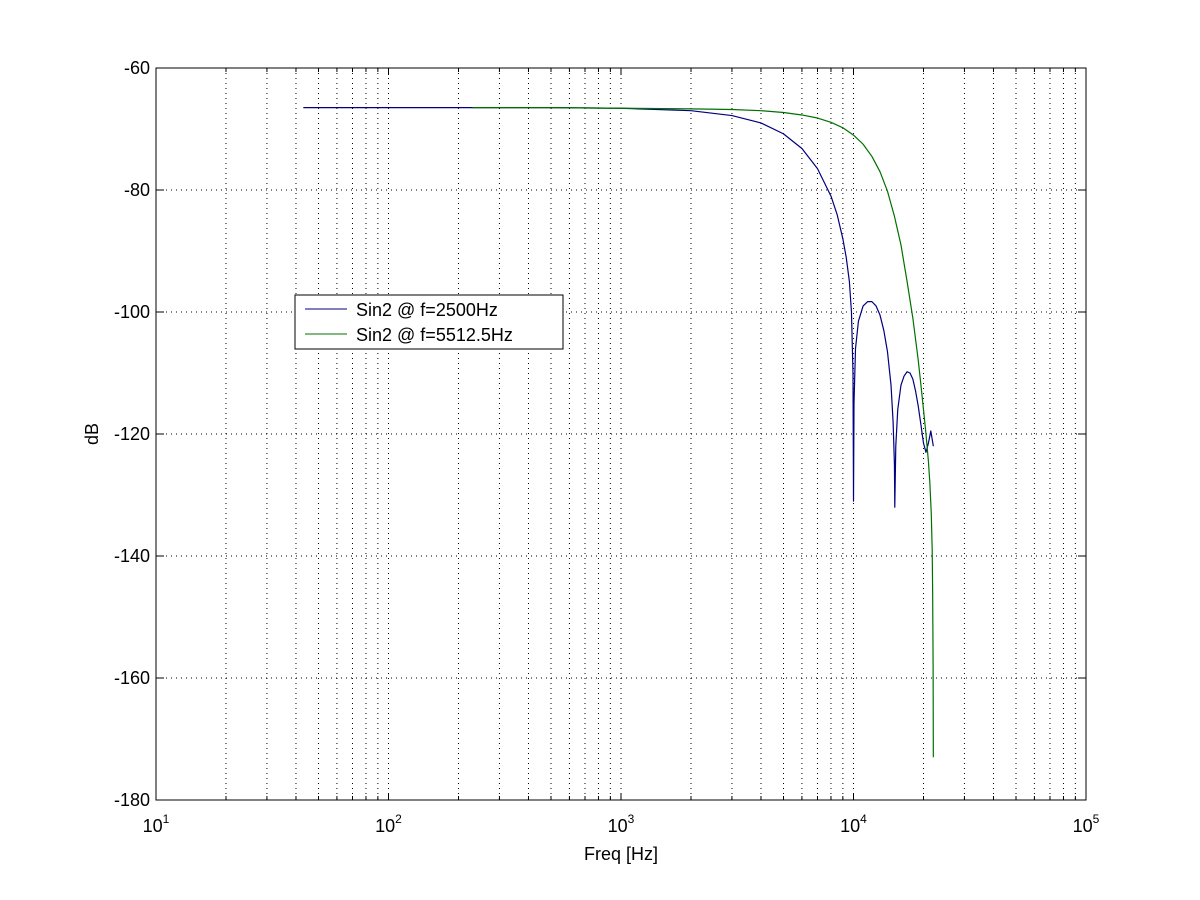 This screenshot has width=1200, height=900. What do you see at coordinates (388, 824) in the screenshot?
I see `x-tick-label-1: 10²` at bounding box center [388, 824].